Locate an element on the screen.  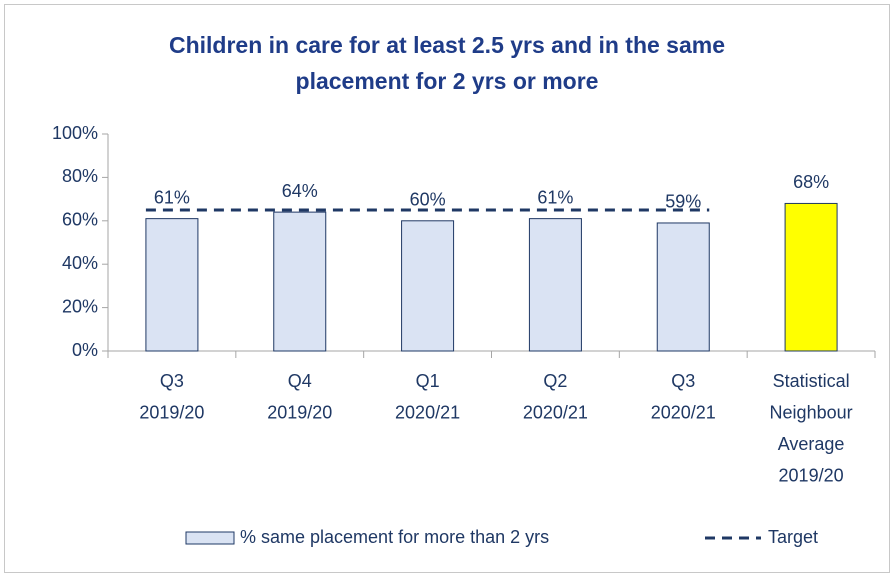
x-tick-label: Q4 is located at coordinates (300, 381).